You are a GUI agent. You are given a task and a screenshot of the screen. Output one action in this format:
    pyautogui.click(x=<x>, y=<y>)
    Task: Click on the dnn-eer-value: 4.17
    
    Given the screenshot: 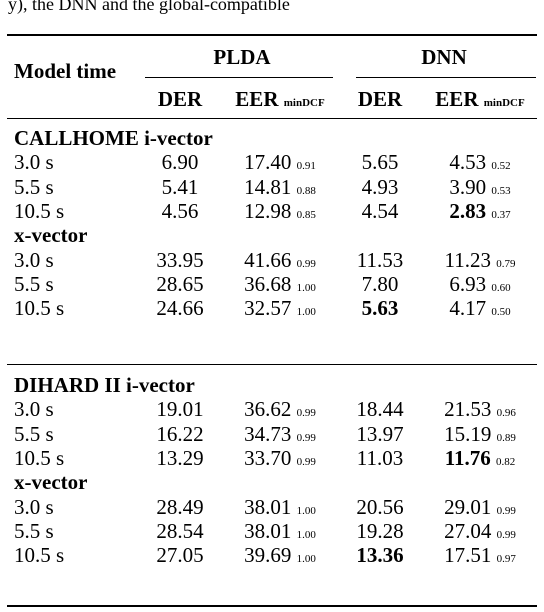 What is the action you would take?
    pyautogui.click(x=468, y=308)
    